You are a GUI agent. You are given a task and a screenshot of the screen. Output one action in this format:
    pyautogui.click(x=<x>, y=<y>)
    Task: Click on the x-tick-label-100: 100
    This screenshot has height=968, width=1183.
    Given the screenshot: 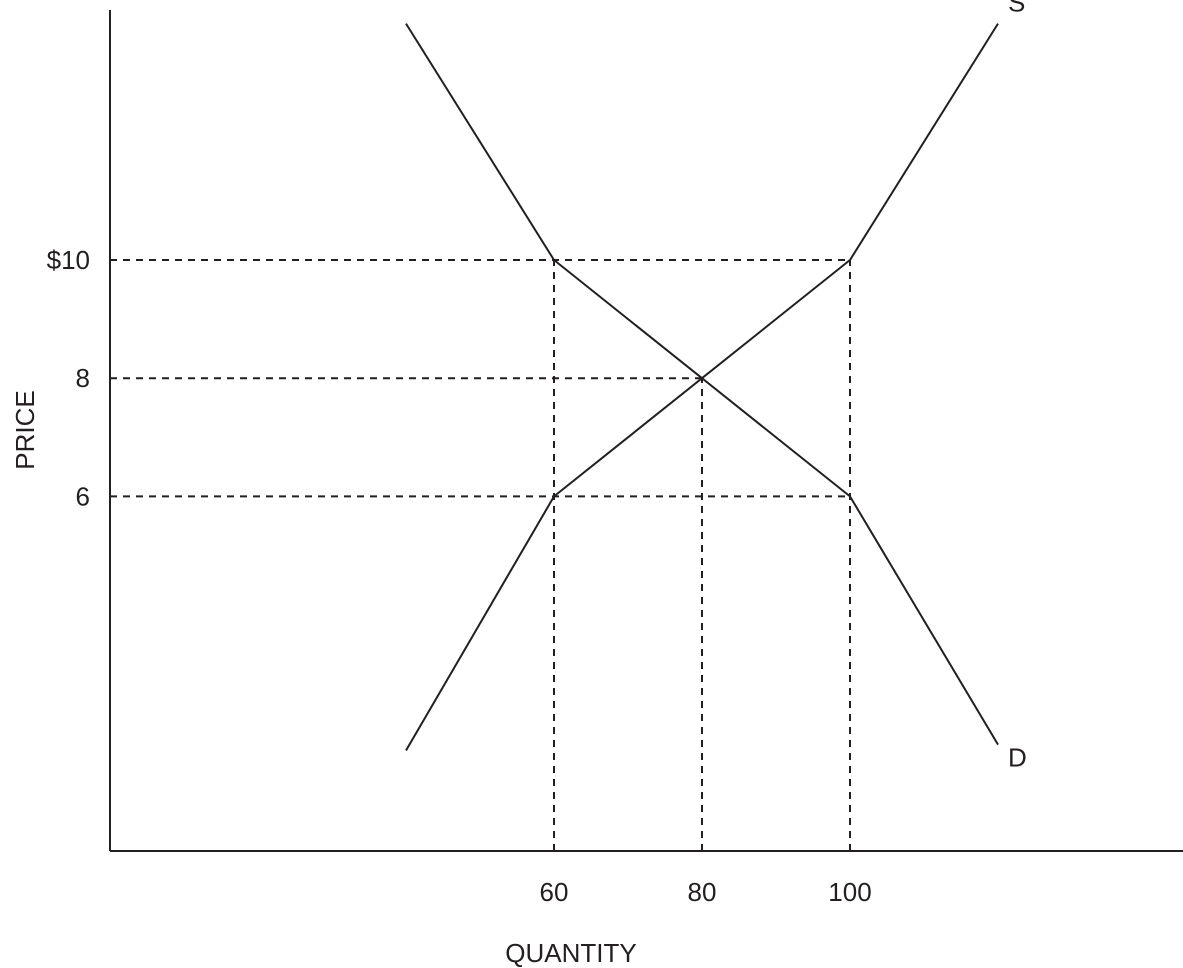 What is the action you would take?
    pyautogui.click(x=849, y=892)
    